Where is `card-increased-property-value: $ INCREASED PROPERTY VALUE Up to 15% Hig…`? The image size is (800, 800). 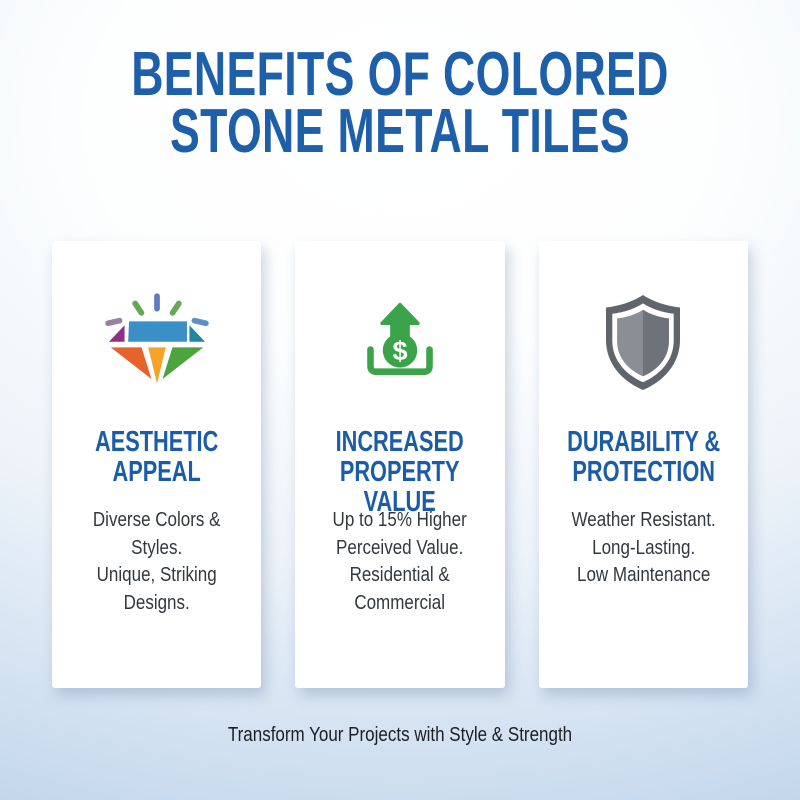 card-increased-property-value: $ INCREASED PROPERTY VALUE Up to 15% Hig… is located at coordinates (400, 464).